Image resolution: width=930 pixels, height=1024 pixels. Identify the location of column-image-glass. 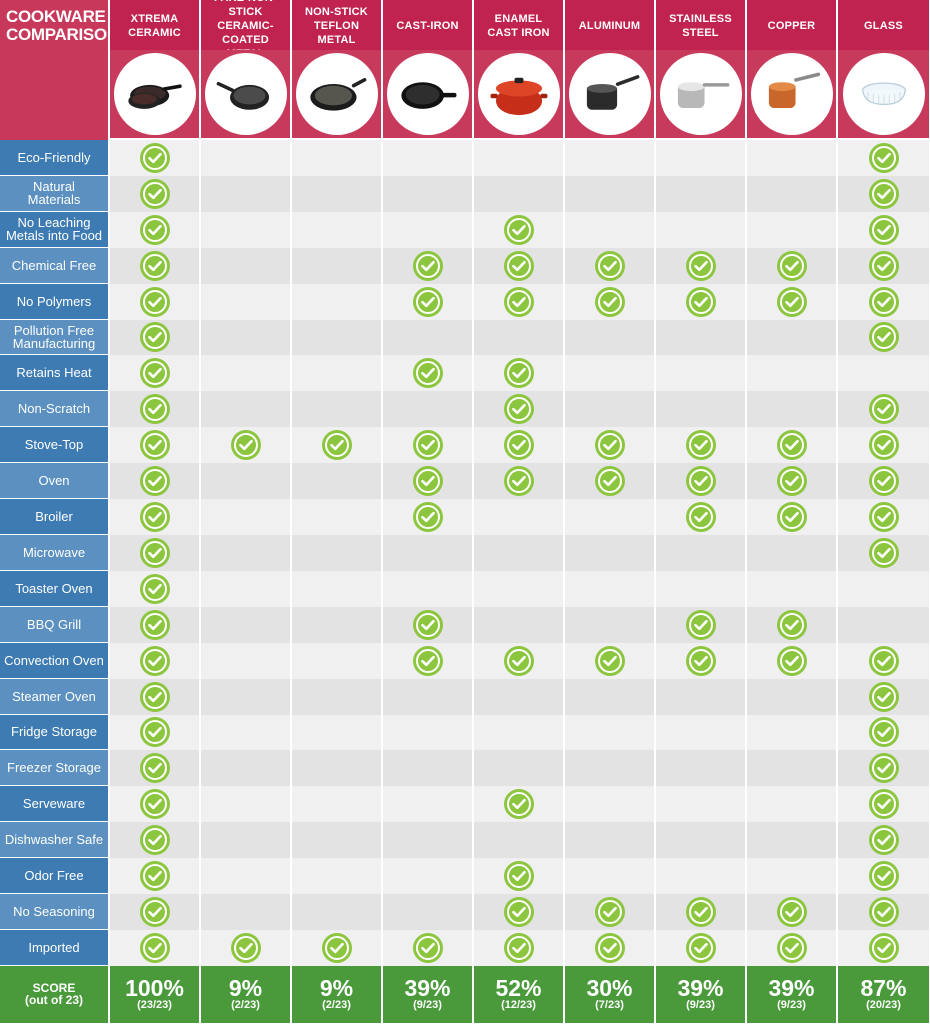
(883, 95).